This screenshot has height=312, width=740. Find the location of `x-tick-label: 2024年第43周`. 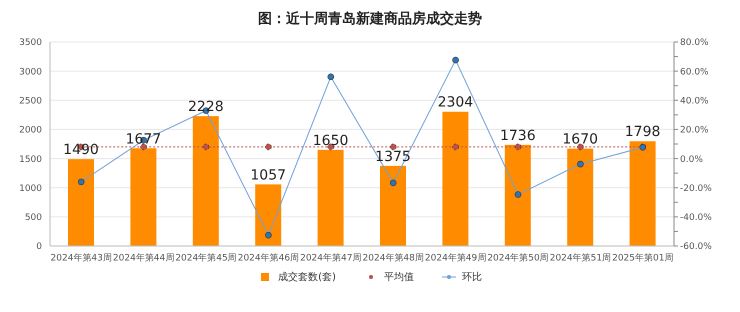

x-tick-label: 2024年第43周 is located at coordinates (81, 258).